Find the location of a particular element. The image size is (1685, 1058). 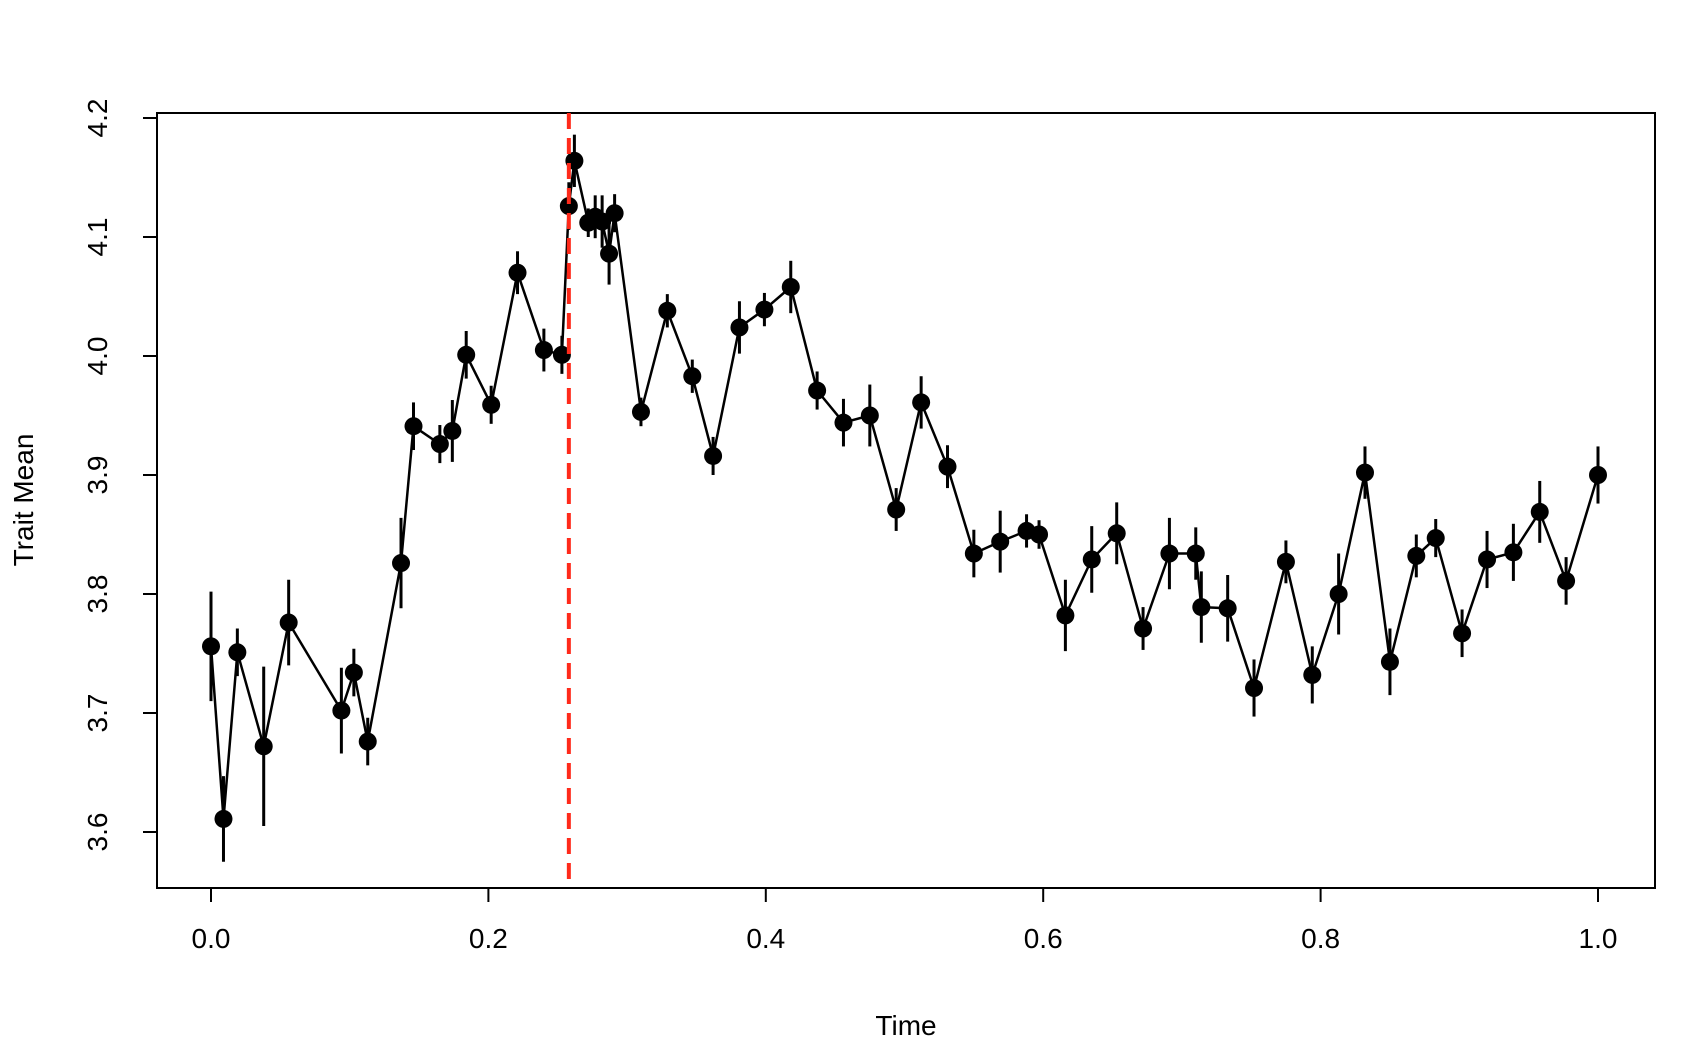

x-tick-label: 0.6 is located at coordinates (1043, 938).